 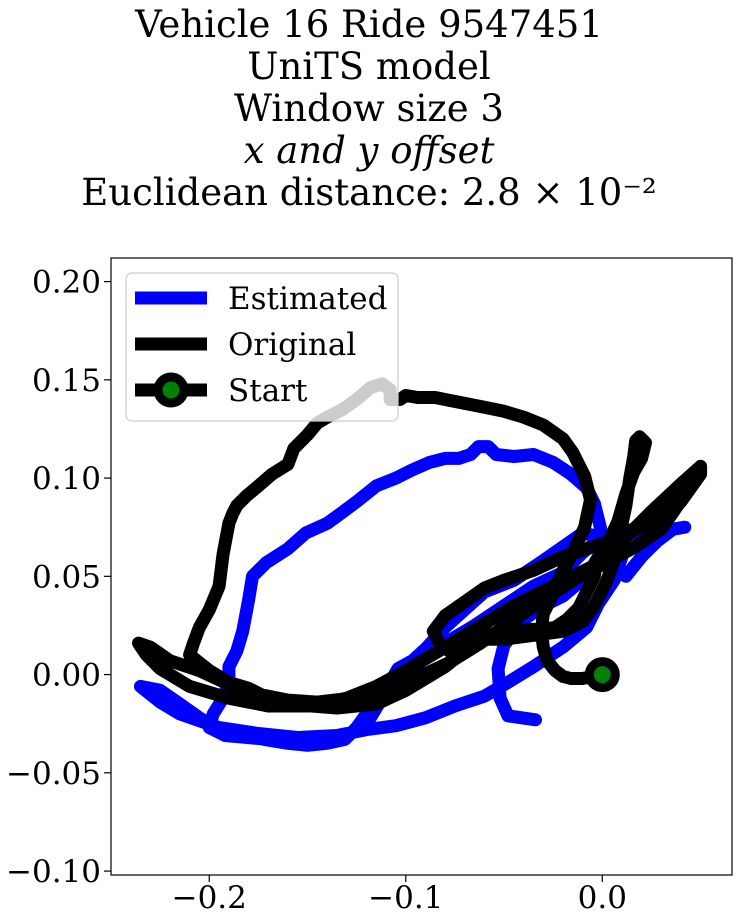 I want to click on legend-label-start: Start, so click(x=268, y=391).